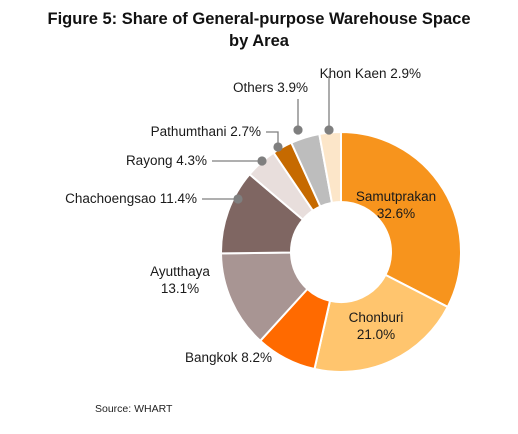 This screenshot has width=518, height=434. I want to click on slice-value-chonburi: 21.0%, so click(376, 334).